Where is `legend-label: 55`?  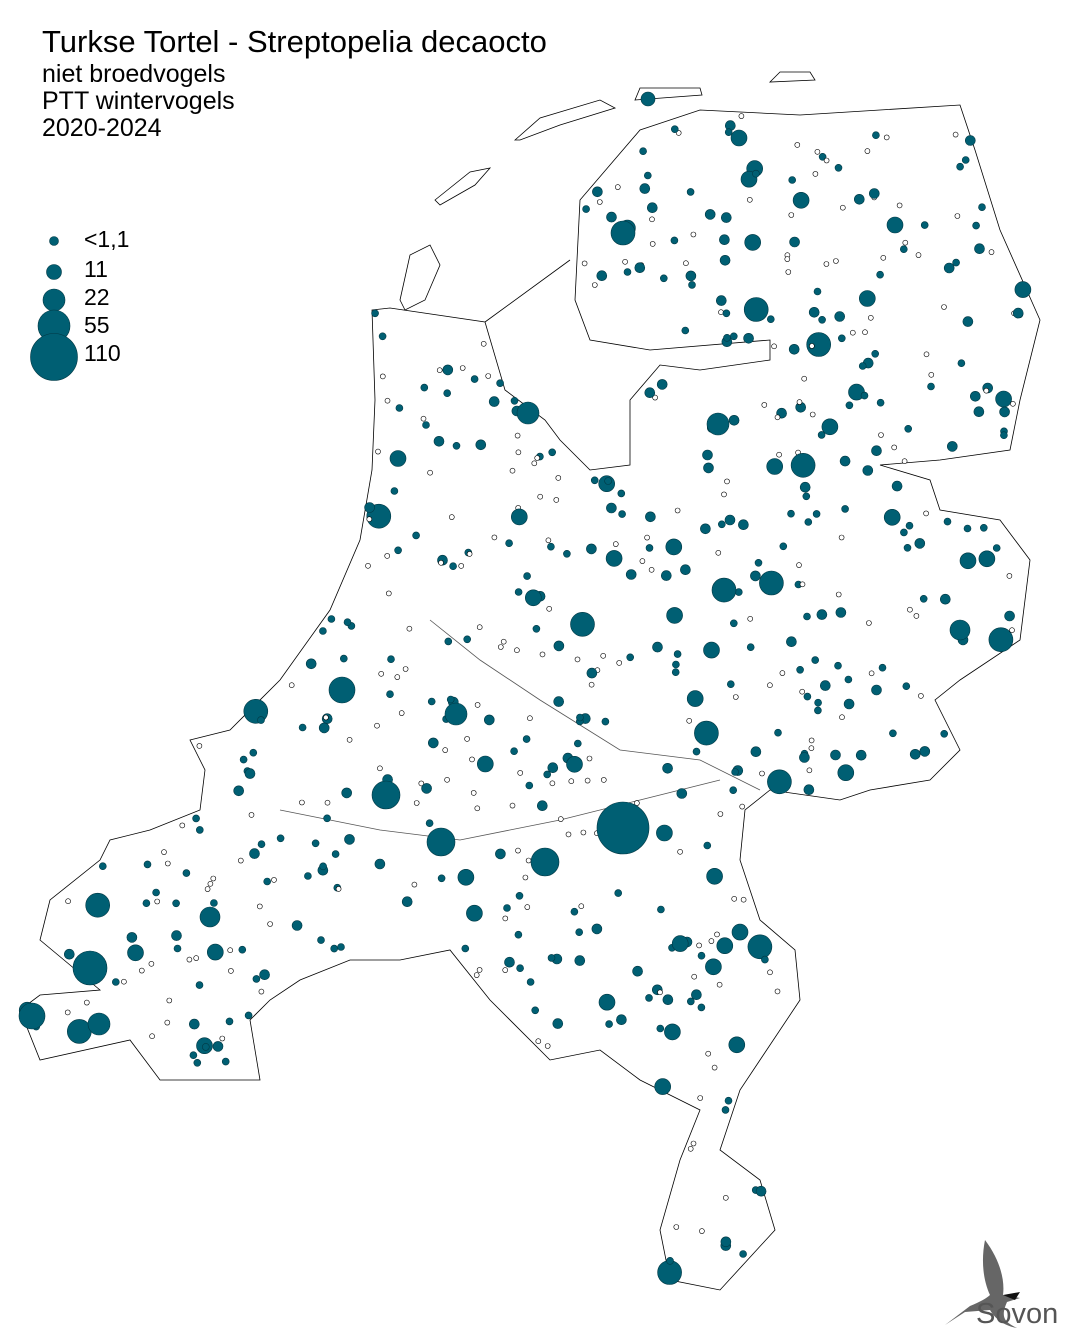
legend-label: 55 is located at coordinates (97, 325).